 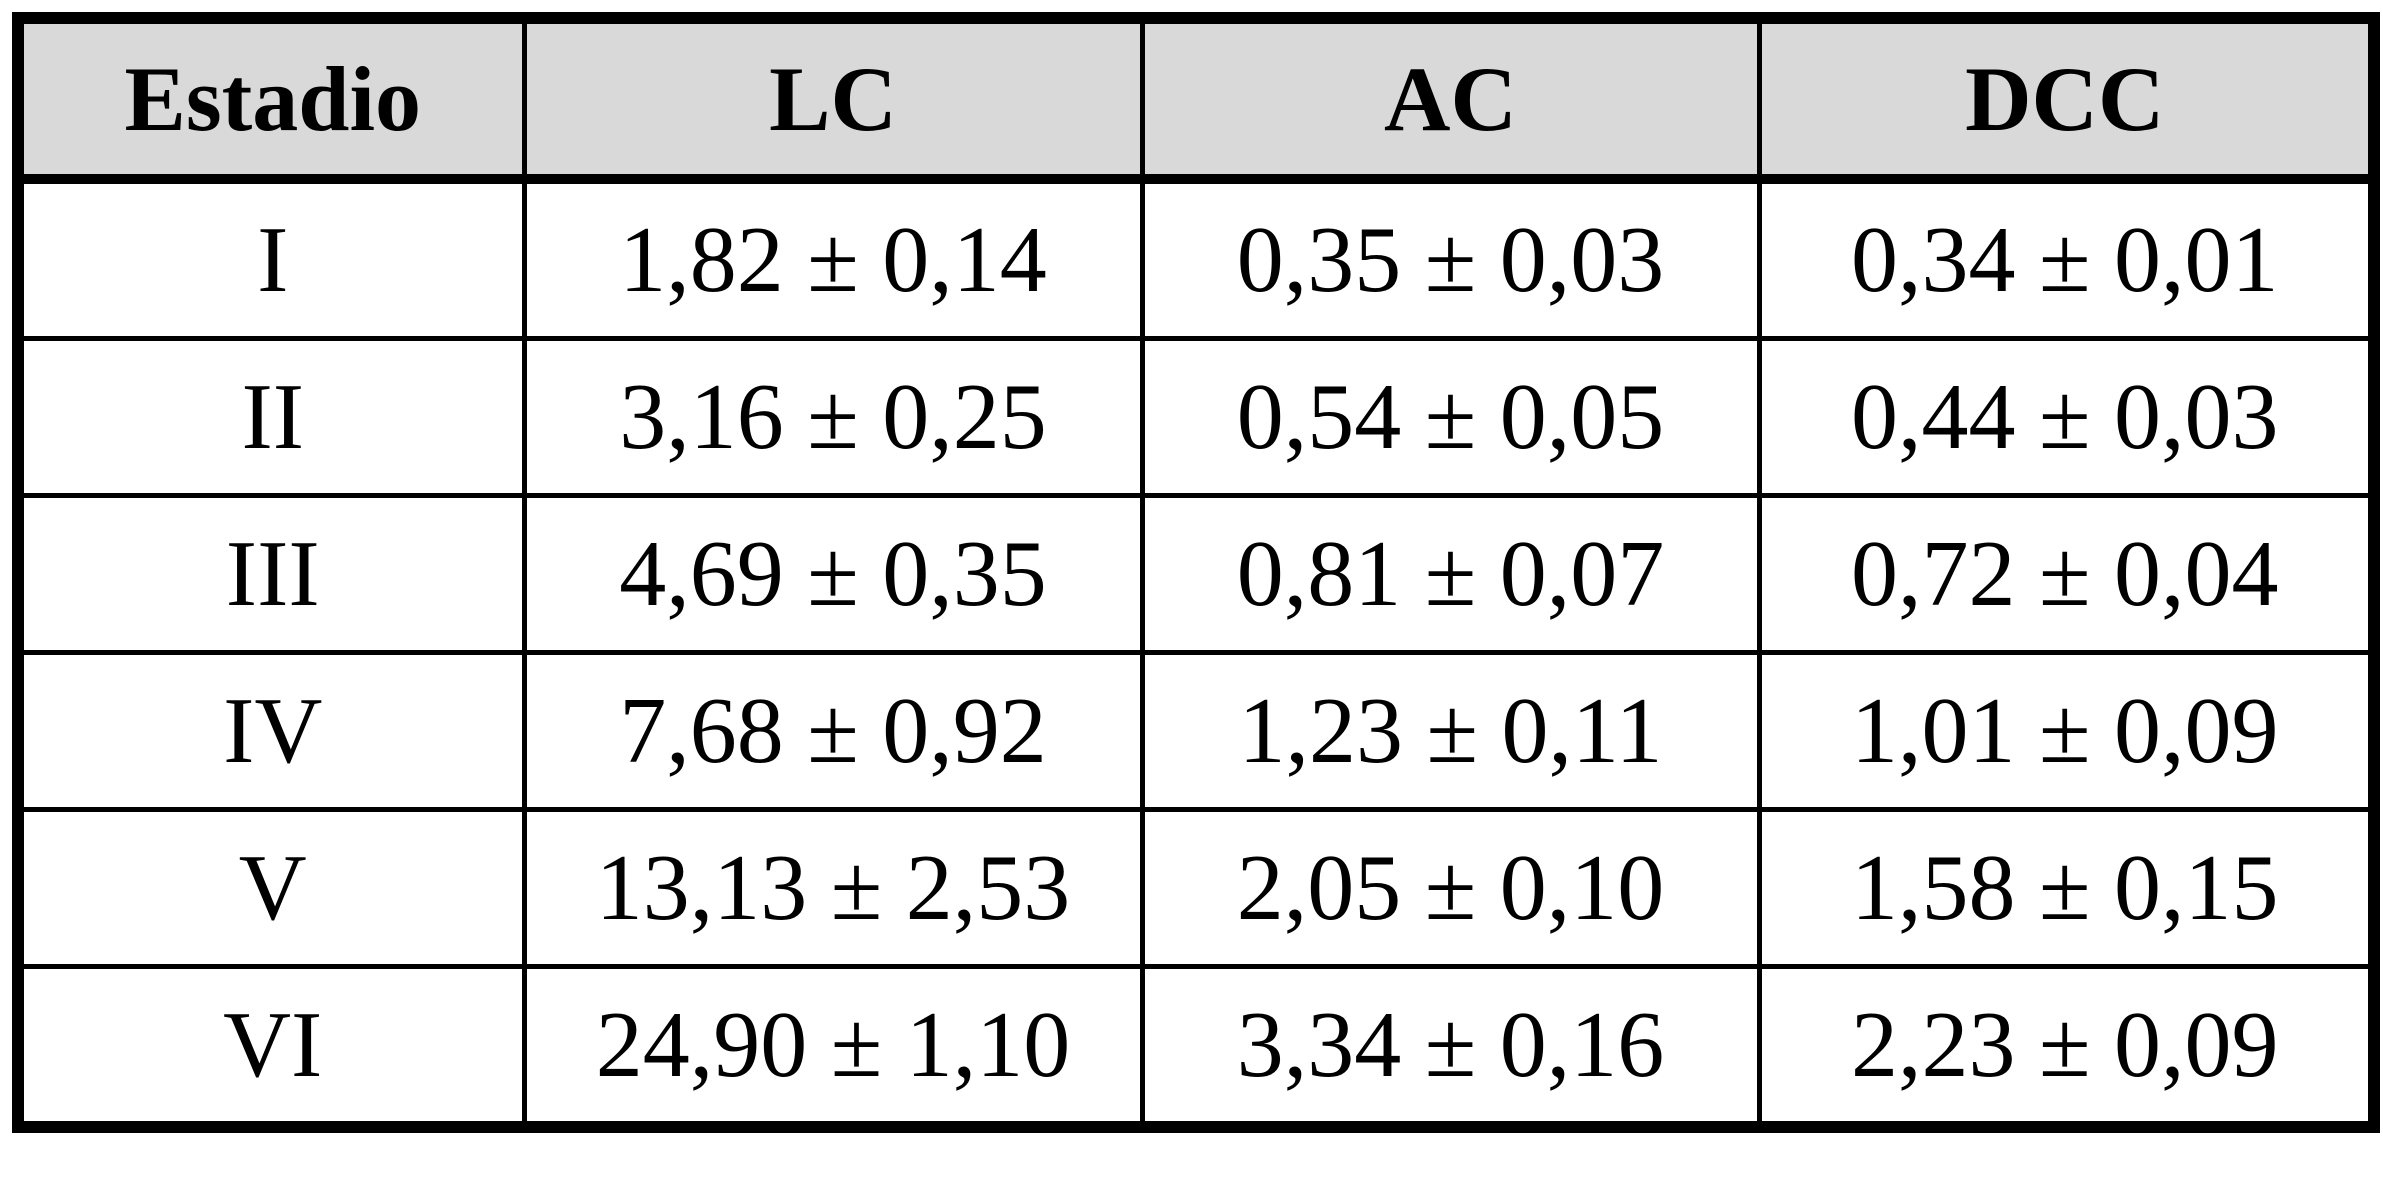 I want to click on table-row: II 3,16 ± 0,25 0,54 ± 0,05 0,44 ± 0,03, so click(x=1196, y=417).